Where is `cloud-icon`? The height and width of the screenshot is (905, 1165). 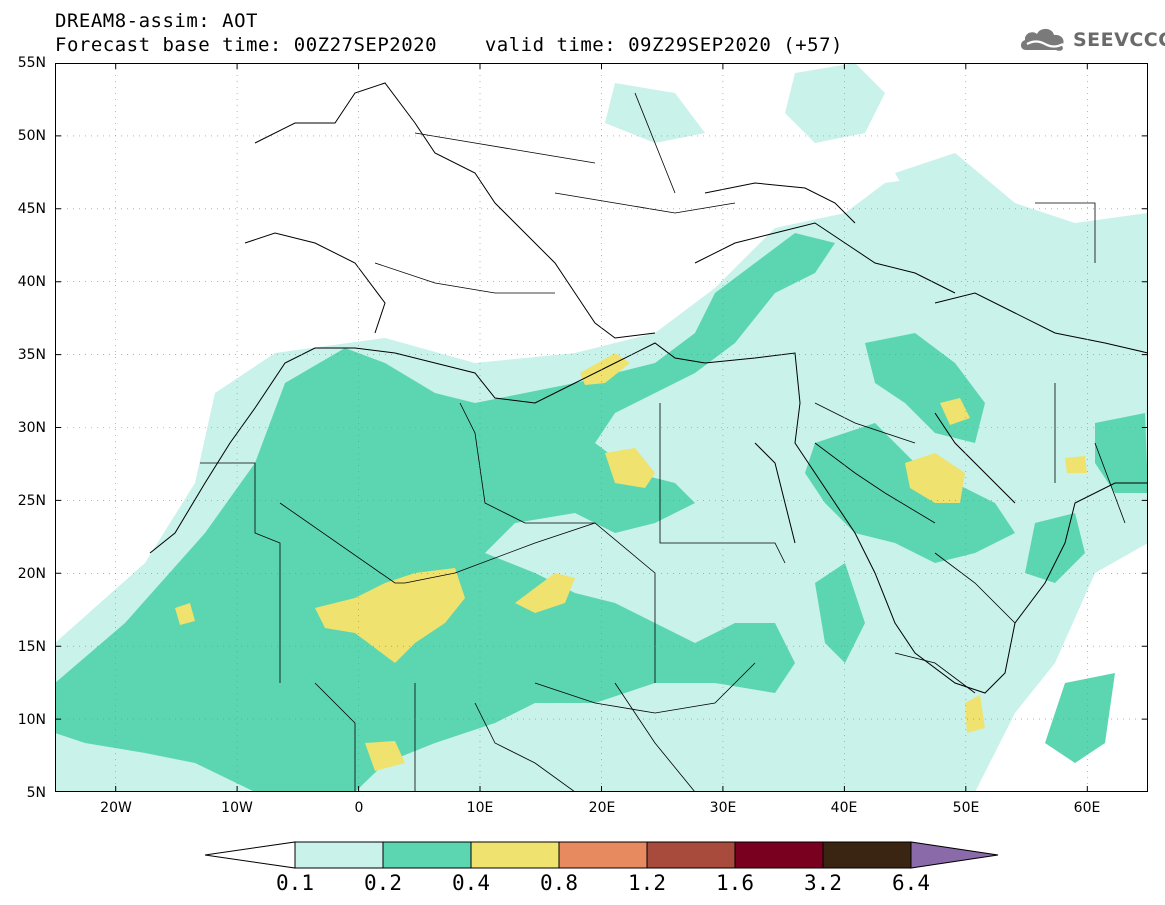
cloud-icon is located at coordinates (1042, 39).